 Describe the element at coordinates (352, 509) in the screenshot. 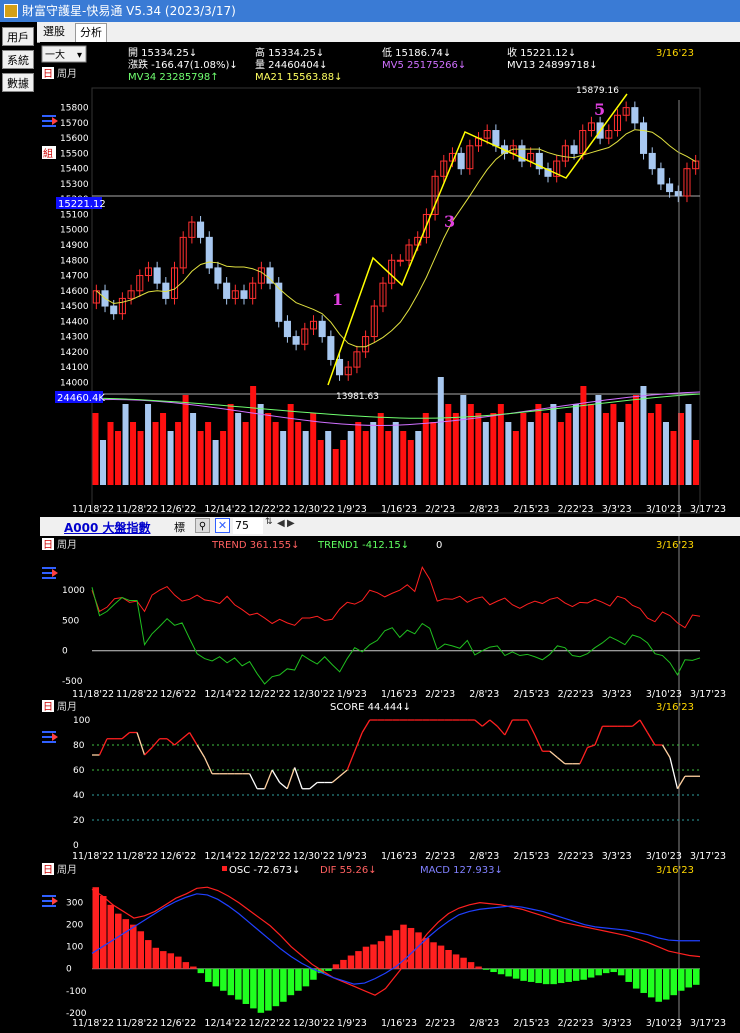

I see `date-axis-label: 1/9'23` at that location.